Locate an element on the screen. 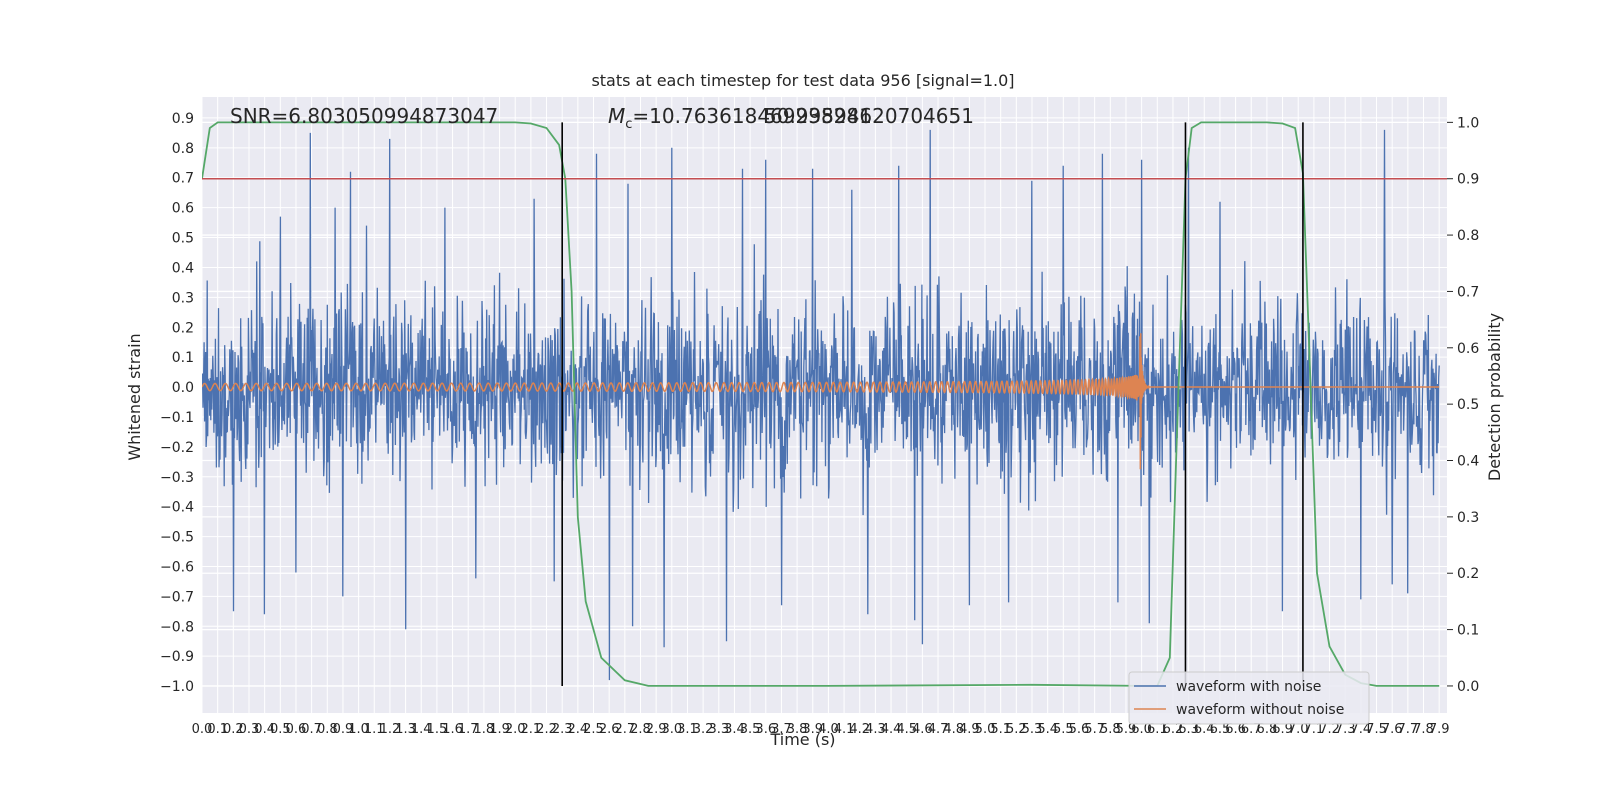 The width and height of the screenshot is (1600, 800). x-tick-label: 3.5 is located at coordinates (750, 729).